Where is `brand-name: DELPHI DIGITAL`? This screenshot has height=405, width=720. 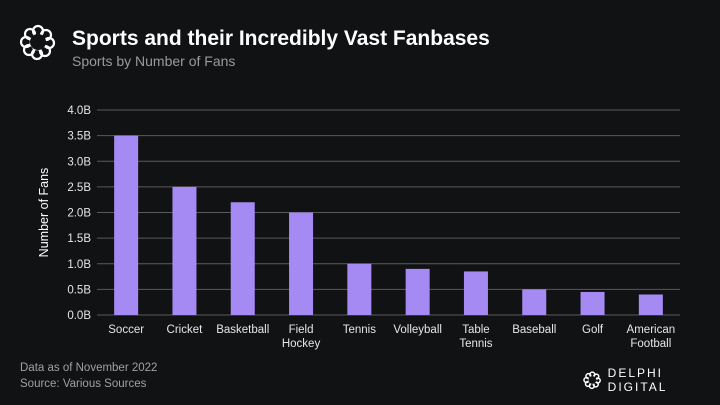
brand-name: DELPHI DIGITAL is located at coordinates (637, 380).